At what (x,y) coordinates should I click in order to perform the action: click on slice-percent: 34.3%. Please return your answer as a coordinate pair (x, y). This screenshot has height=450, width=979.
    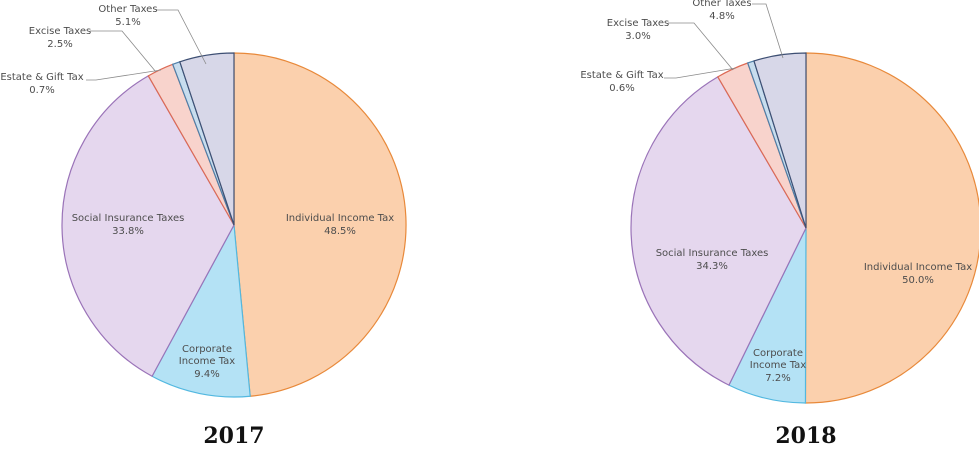
    Looking at the image, I should click on (712, 266).